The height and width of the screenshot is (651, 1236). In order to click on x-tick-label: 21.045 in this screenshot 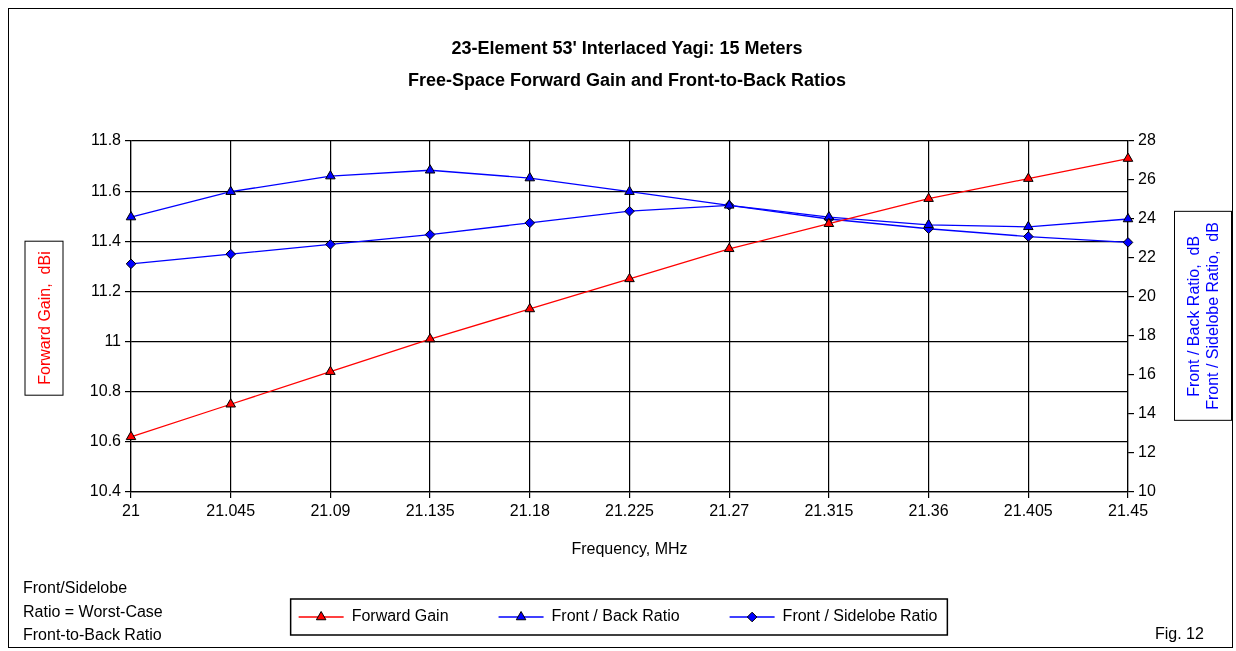, I will do `click(231, 511)`.